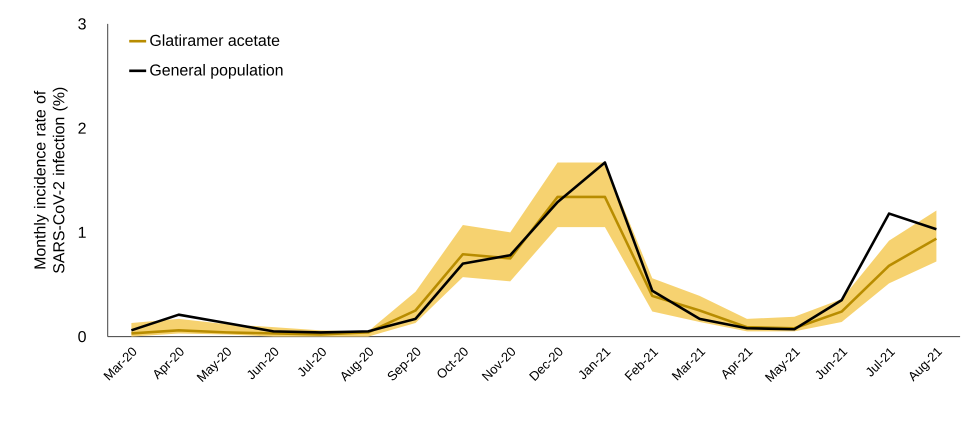  I want to click on legend-label: General population, so click(216, 71).